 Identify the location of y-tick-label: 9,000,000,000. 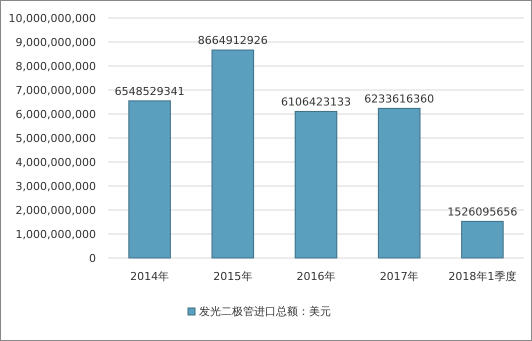
(56, 42).